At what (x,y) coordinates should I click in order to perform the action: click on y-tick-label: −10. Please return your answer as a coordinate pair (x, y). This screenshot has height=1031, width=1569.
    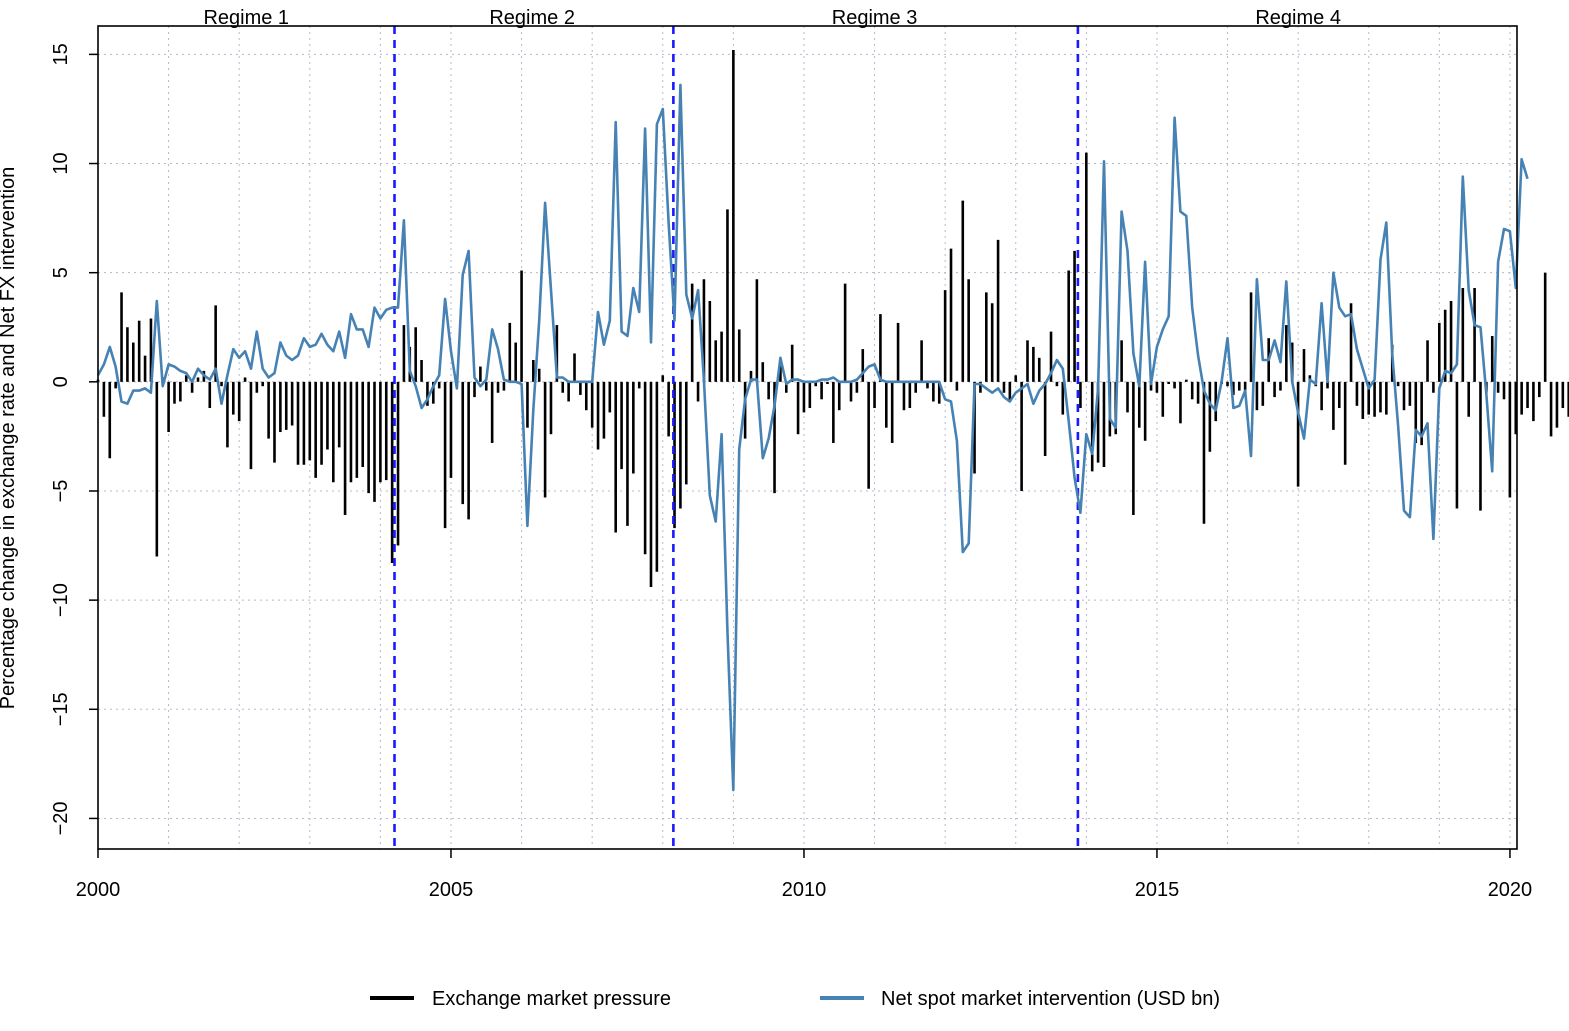
    Looking at the image, I should click on (61, 600).